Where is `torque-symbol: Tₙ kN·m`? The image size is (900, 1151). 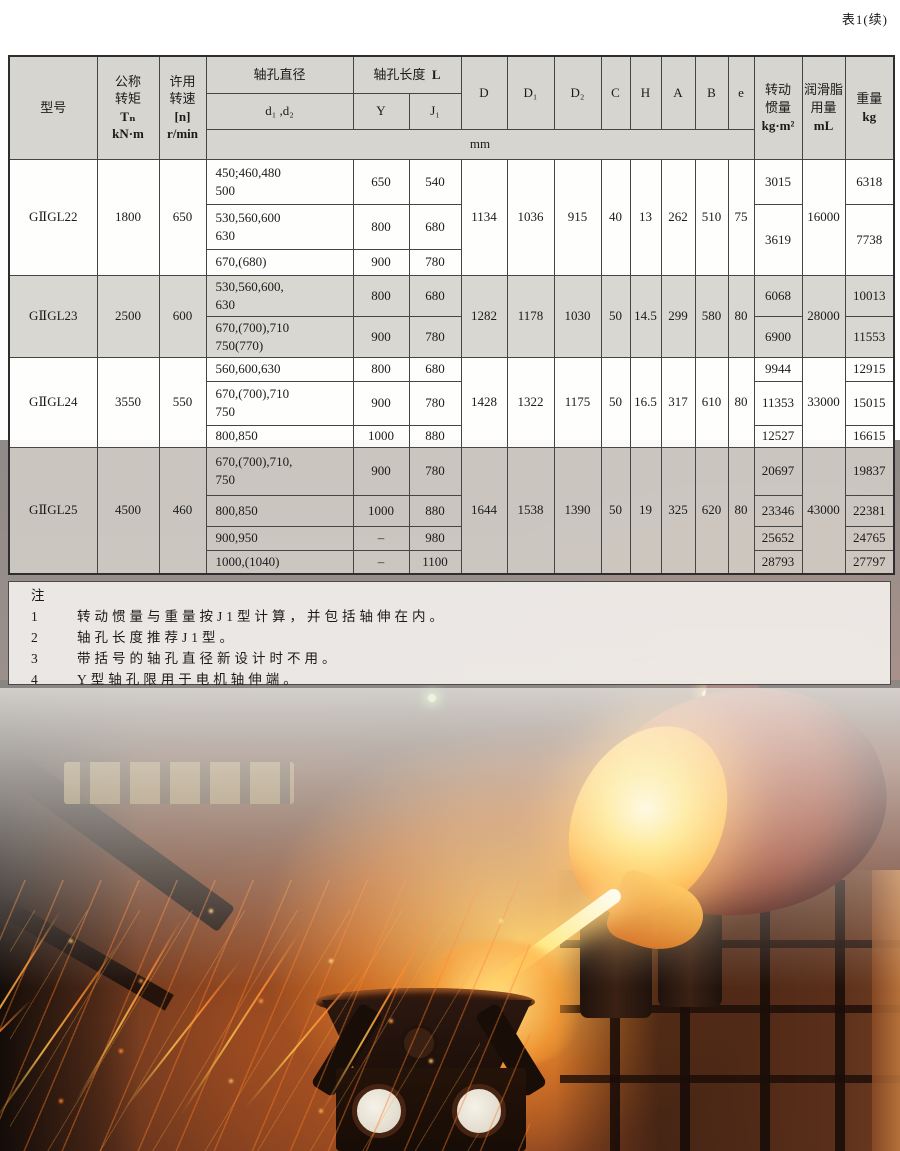 torque-symbol: Tₙ kN·m is located at coordinates (128, 125).